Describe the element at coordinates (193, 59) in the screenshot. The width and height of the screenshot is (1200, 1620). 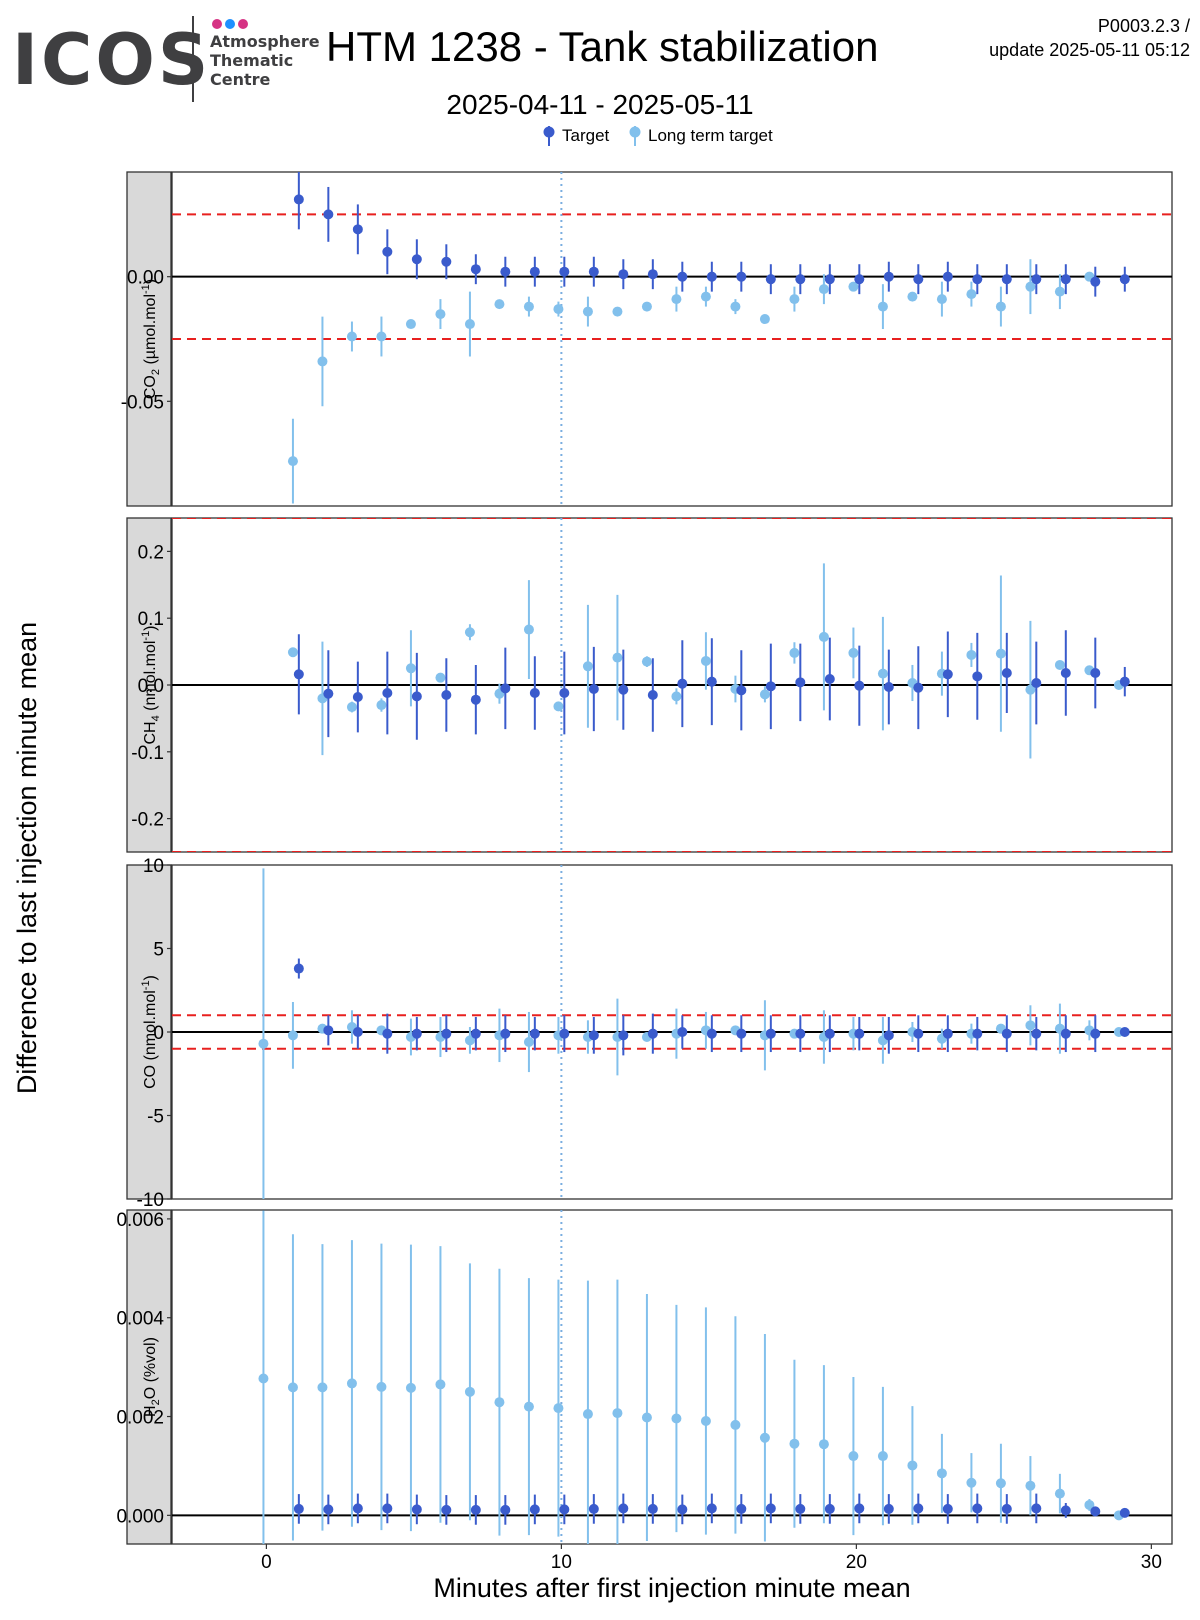
I see `logo-divider` at that location.